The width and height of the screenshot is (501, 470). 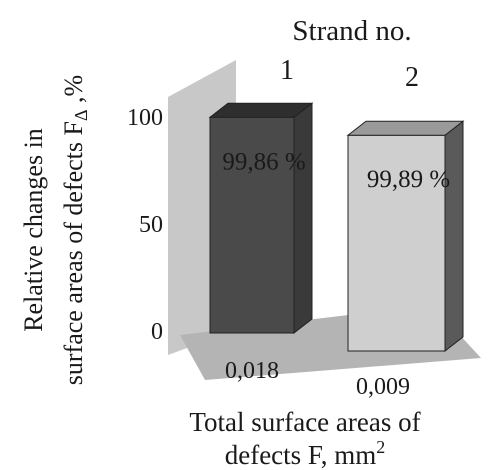 What do you see at coordinates (73, 92) in the screenshot?
I see `y-axis-title-unit: ,%` at bounding box center [73, 92].